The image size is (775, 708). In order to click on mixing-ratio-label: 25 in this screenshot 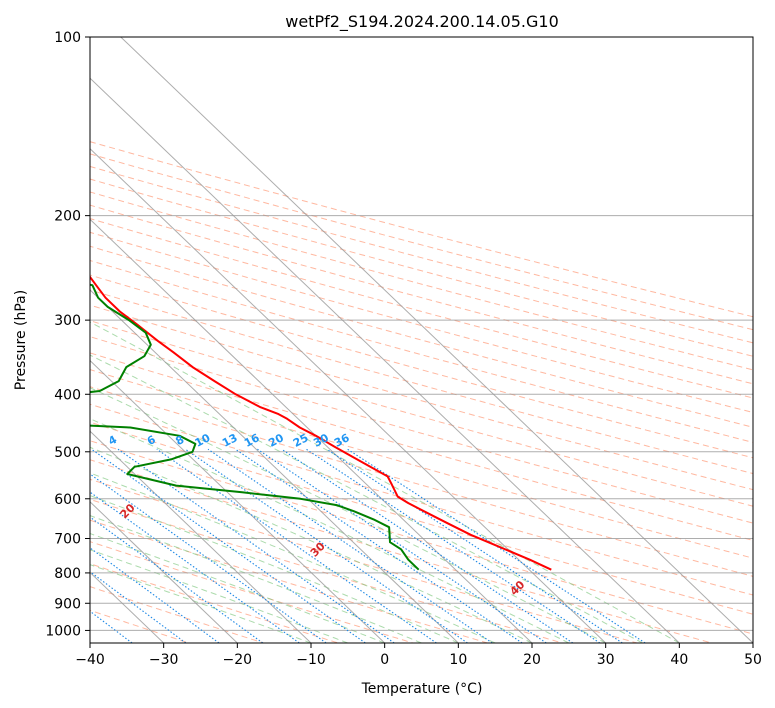, I will do `click(301, 440)`.